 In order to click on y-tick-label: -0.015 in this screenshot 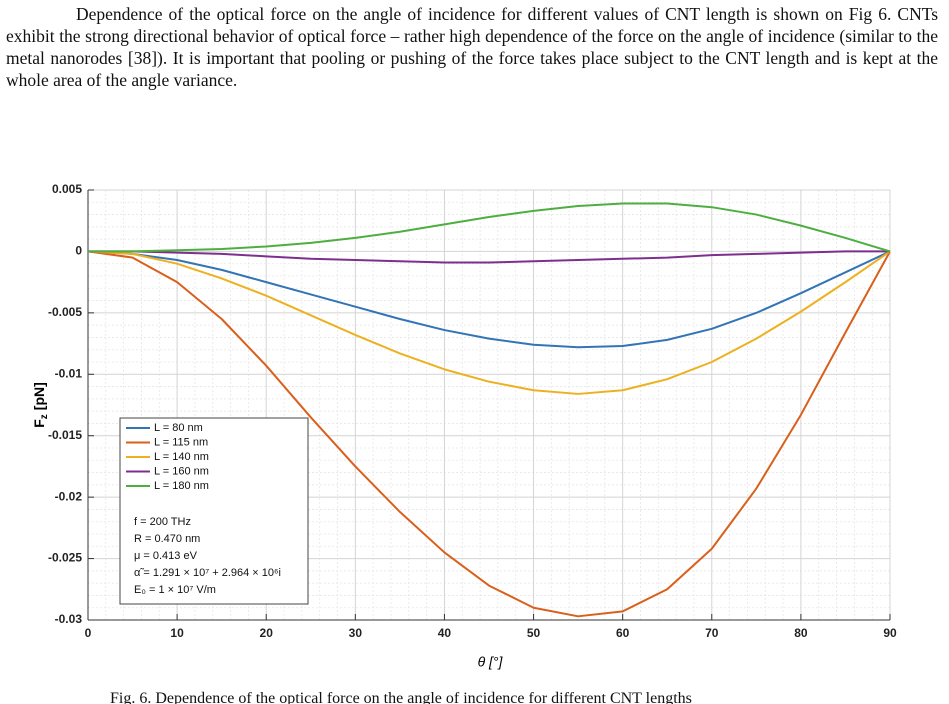, I will do `click(65, 435)`.